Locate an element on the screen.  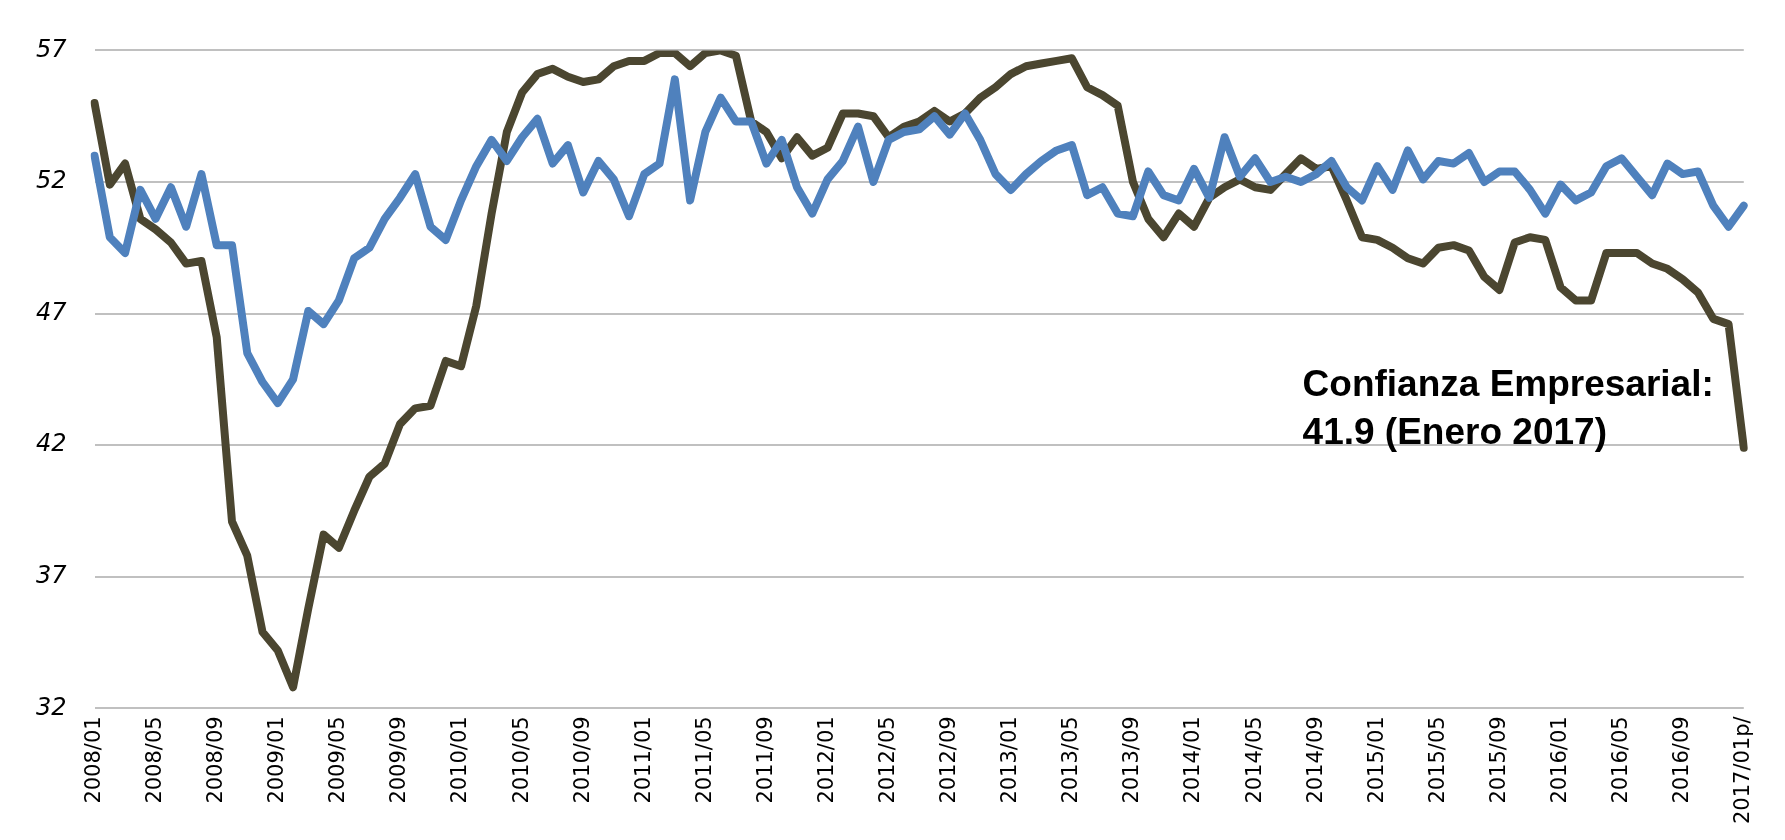
x-tick-label: 2013/01 is located at coordinates (1009, 760).